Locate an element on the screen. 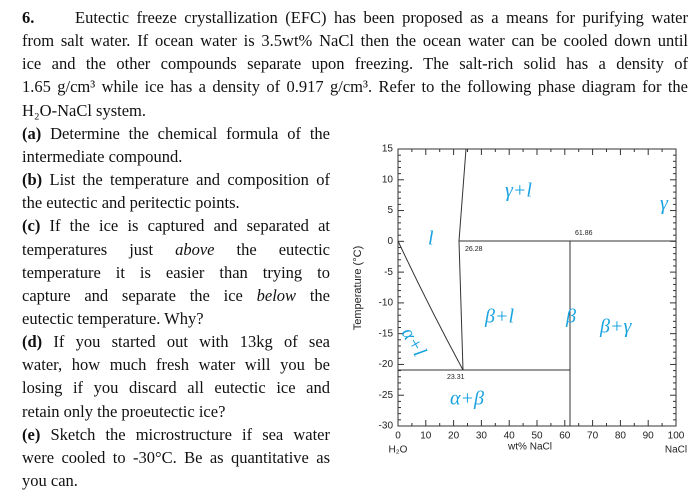 This screenshot has width=700, height=501. x-tick-label: 30 is located at coordinates (482, 436).